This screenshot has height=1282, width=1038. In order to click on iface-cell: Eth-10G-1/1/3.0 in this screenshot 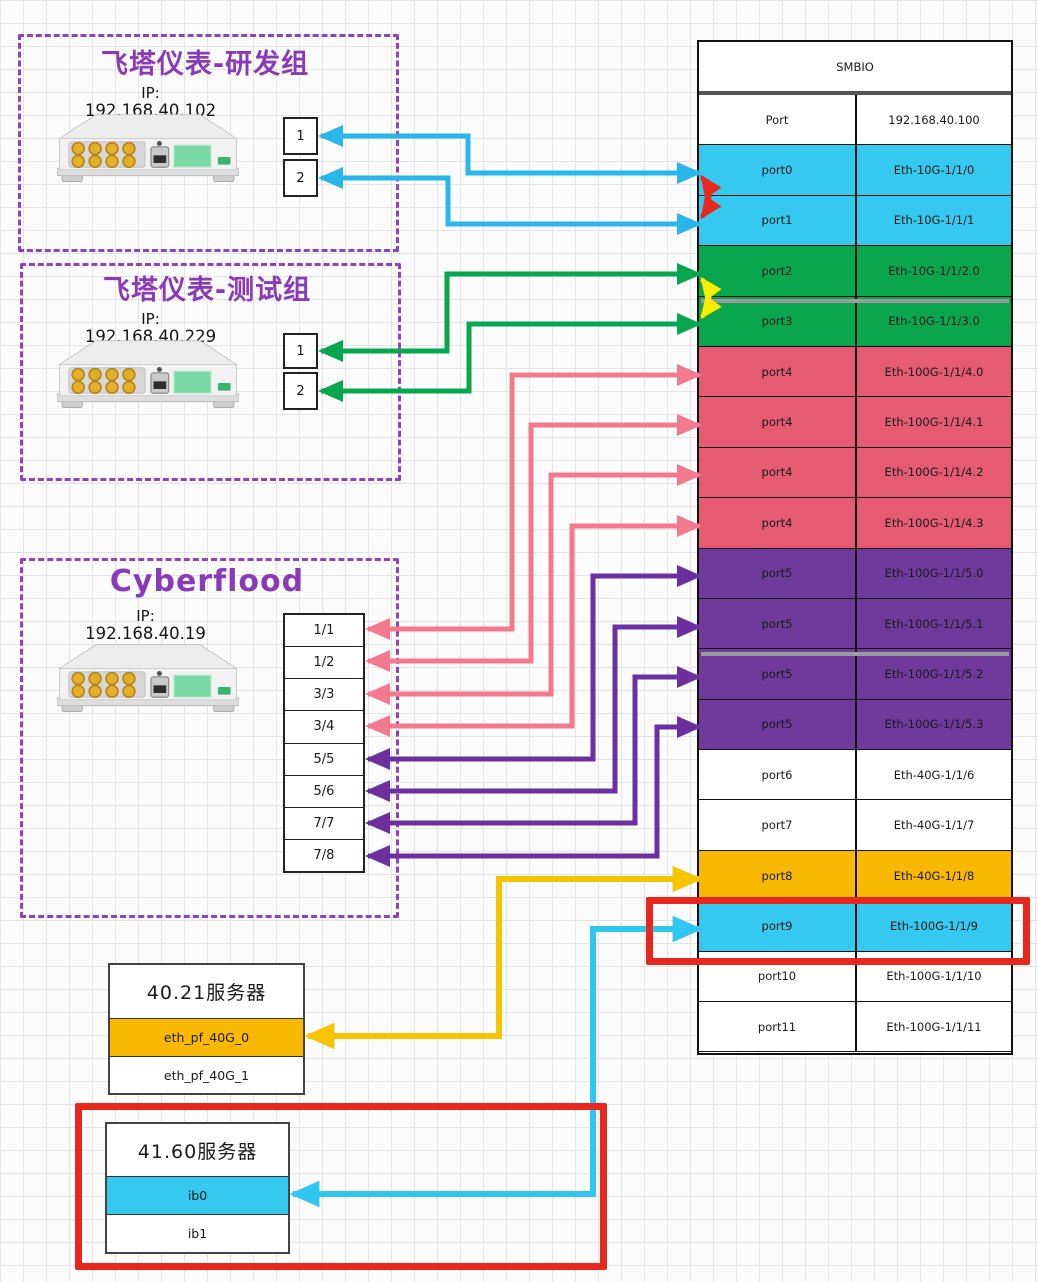, I will do `click(933, 321)`.